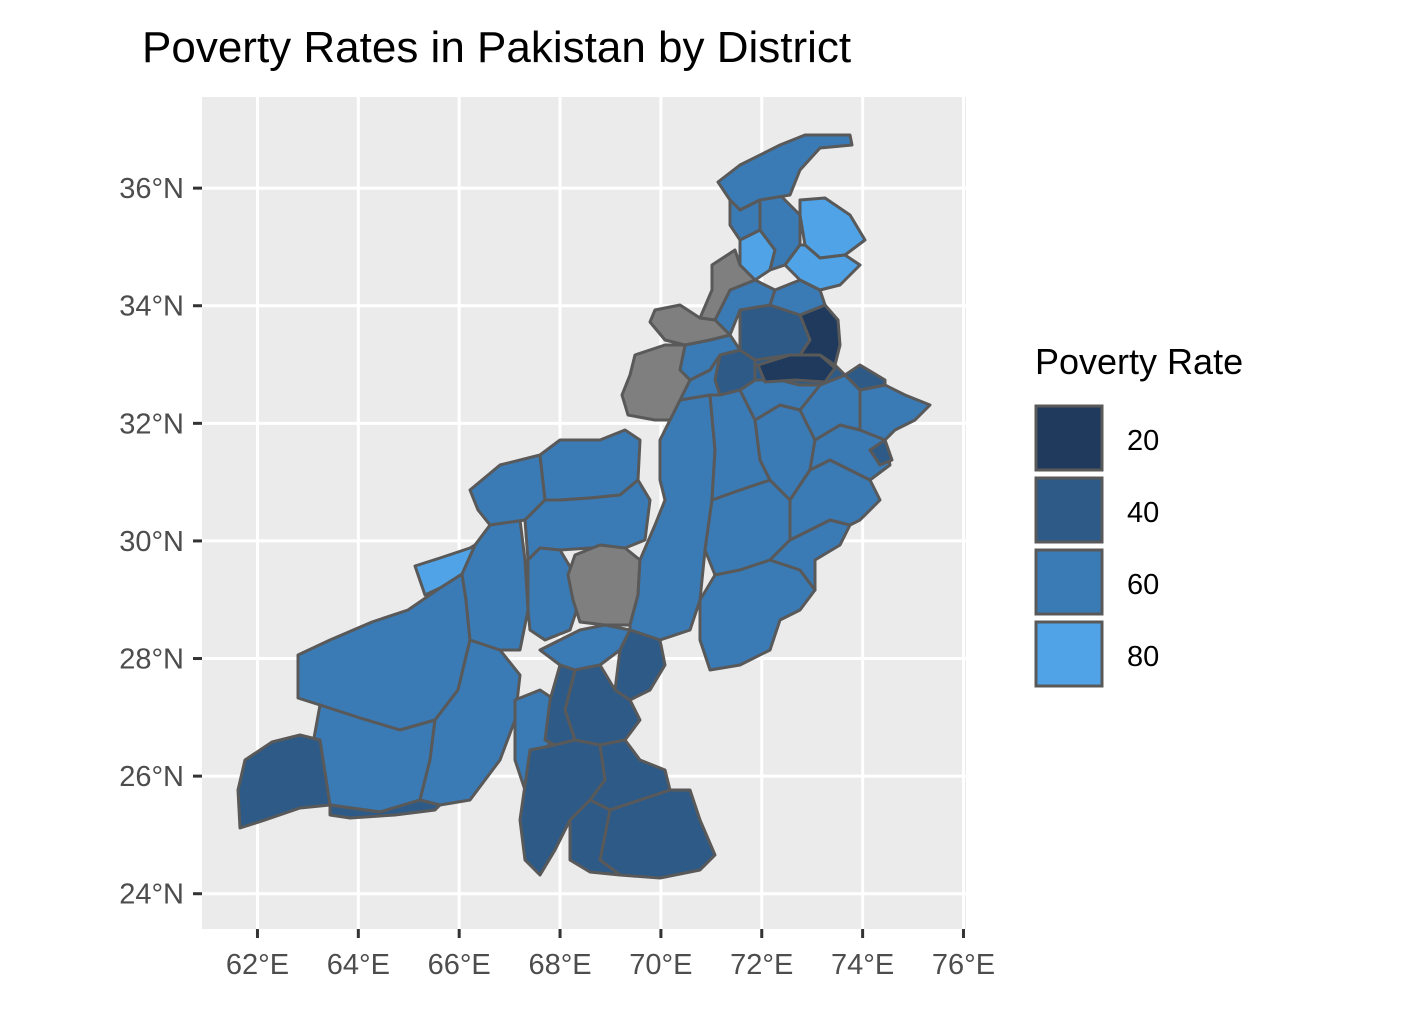 The height and width of the screenshot is (1009, 1421). What do you see at coordinates (820, 335) in the screenshot?
I see `district-darkest` at bounding box center [820, 335].